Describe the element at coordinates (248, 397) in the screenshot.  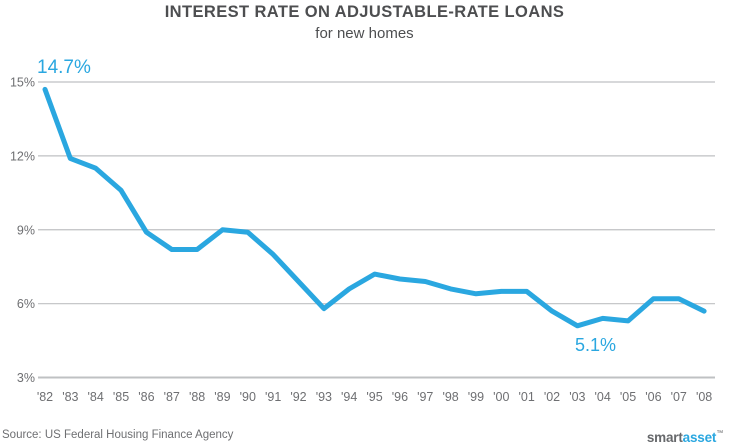
I see `x-axis-tick-label: '90` at that location.